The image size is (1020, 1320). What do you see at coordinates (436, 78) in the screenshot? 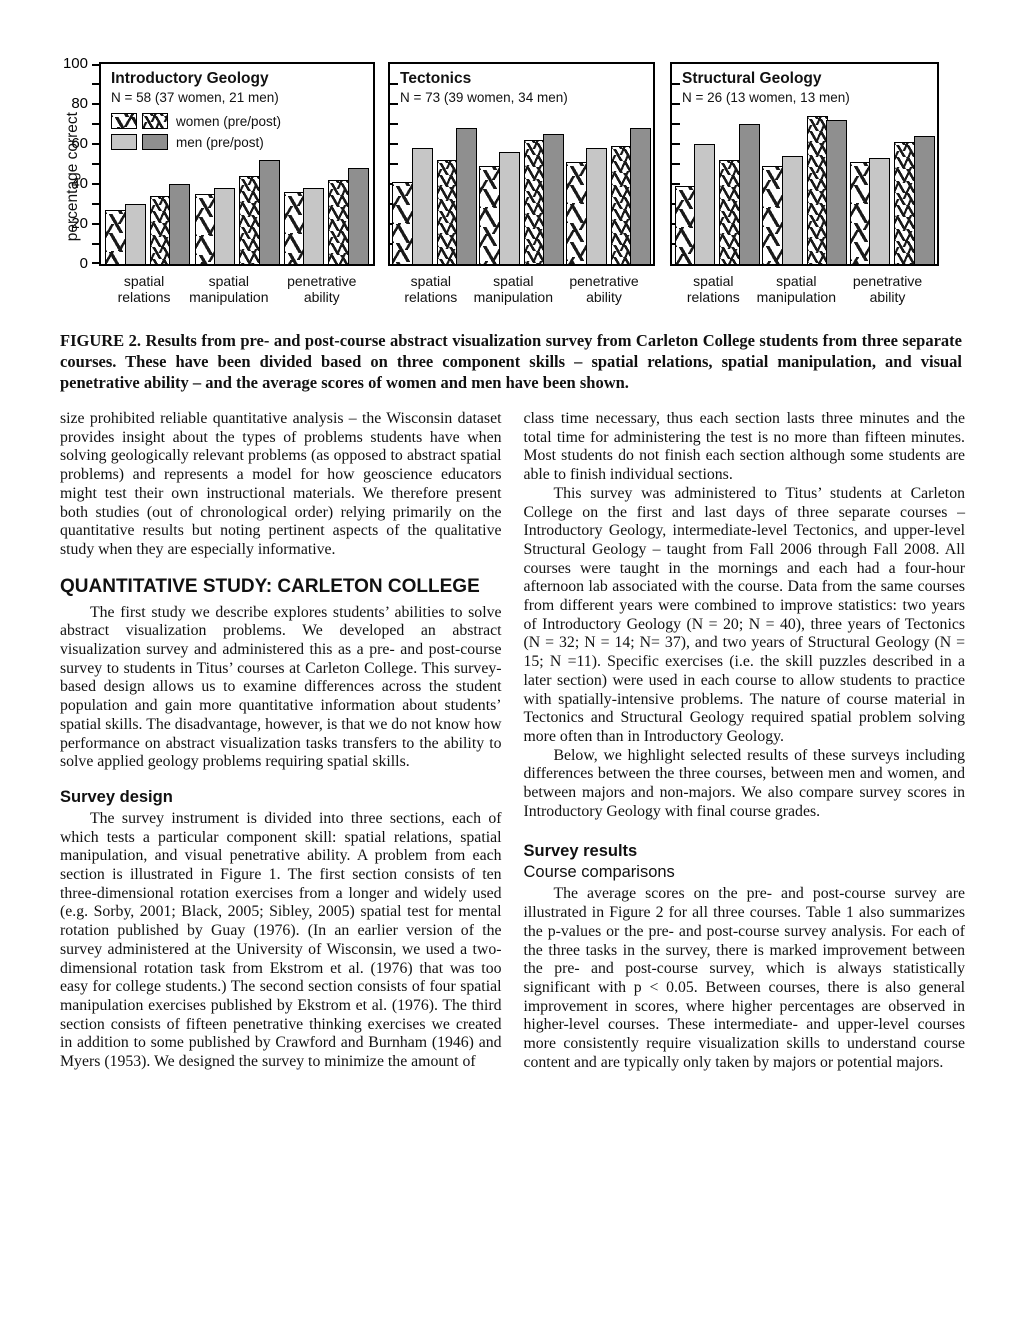
I see `chart-title: Tectonics` at bounding box center [436, 78].